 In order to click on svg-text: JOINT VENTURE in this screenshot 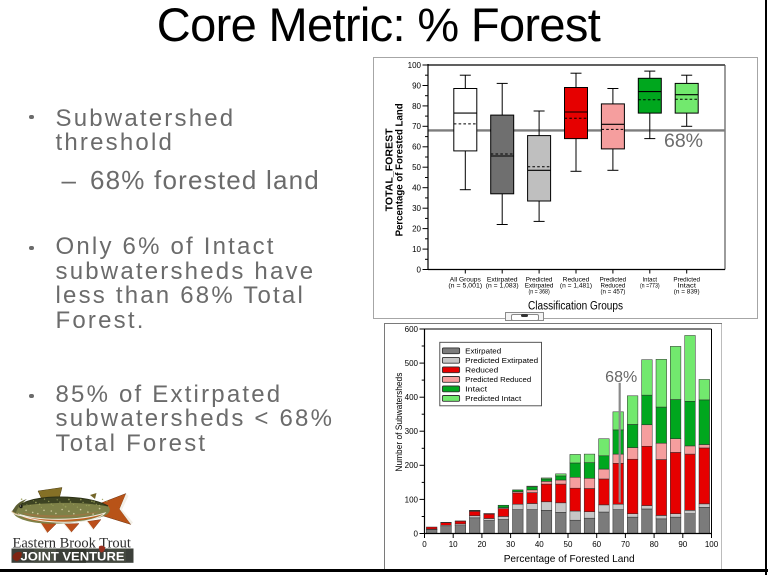, I will do `click(73, 556)`.